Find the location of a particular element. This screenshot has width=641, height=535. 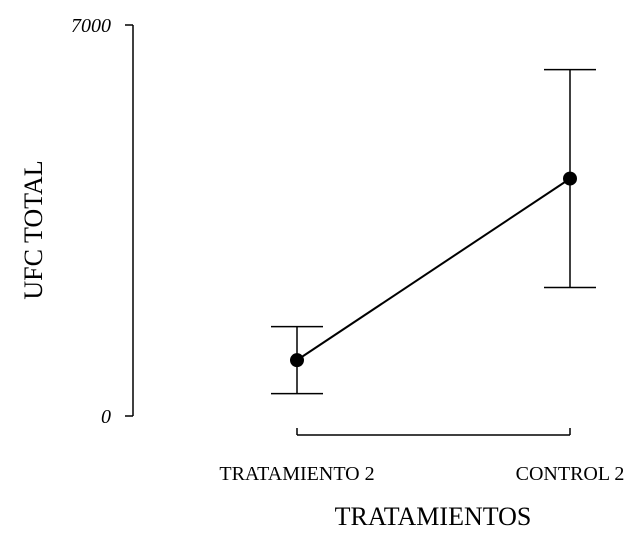

x-axis-title: TRATAMIENTOS is located at coordinates (433, 516).